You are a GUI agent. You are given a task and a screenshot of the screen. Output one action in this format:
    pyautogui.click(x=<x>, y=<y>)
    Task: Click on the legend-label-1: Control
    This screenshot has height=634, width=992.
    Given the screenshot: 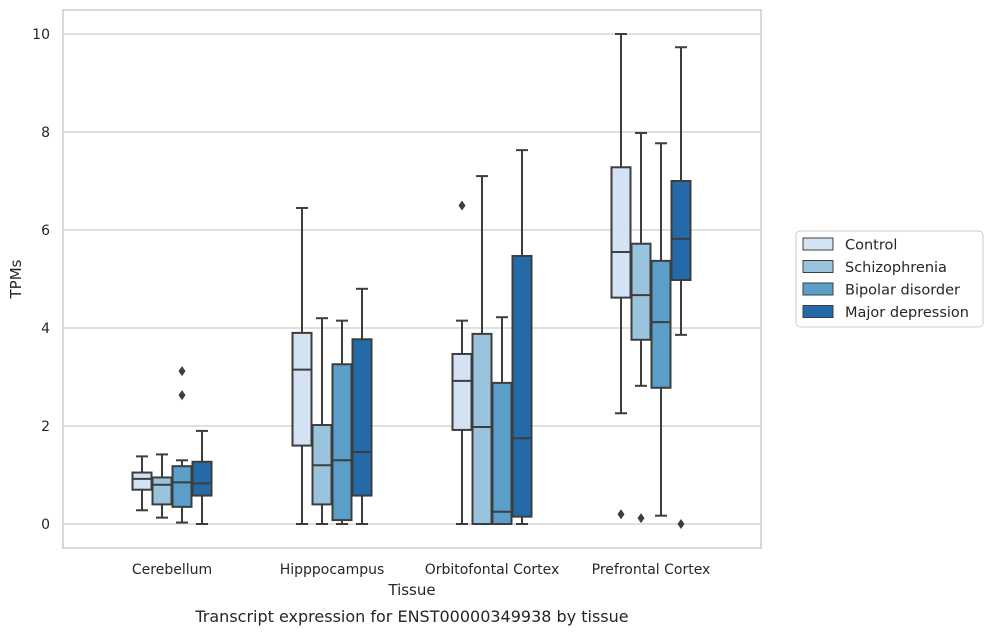 What is the action you would take?
    pyautogui.click(x=871, y=246)
    